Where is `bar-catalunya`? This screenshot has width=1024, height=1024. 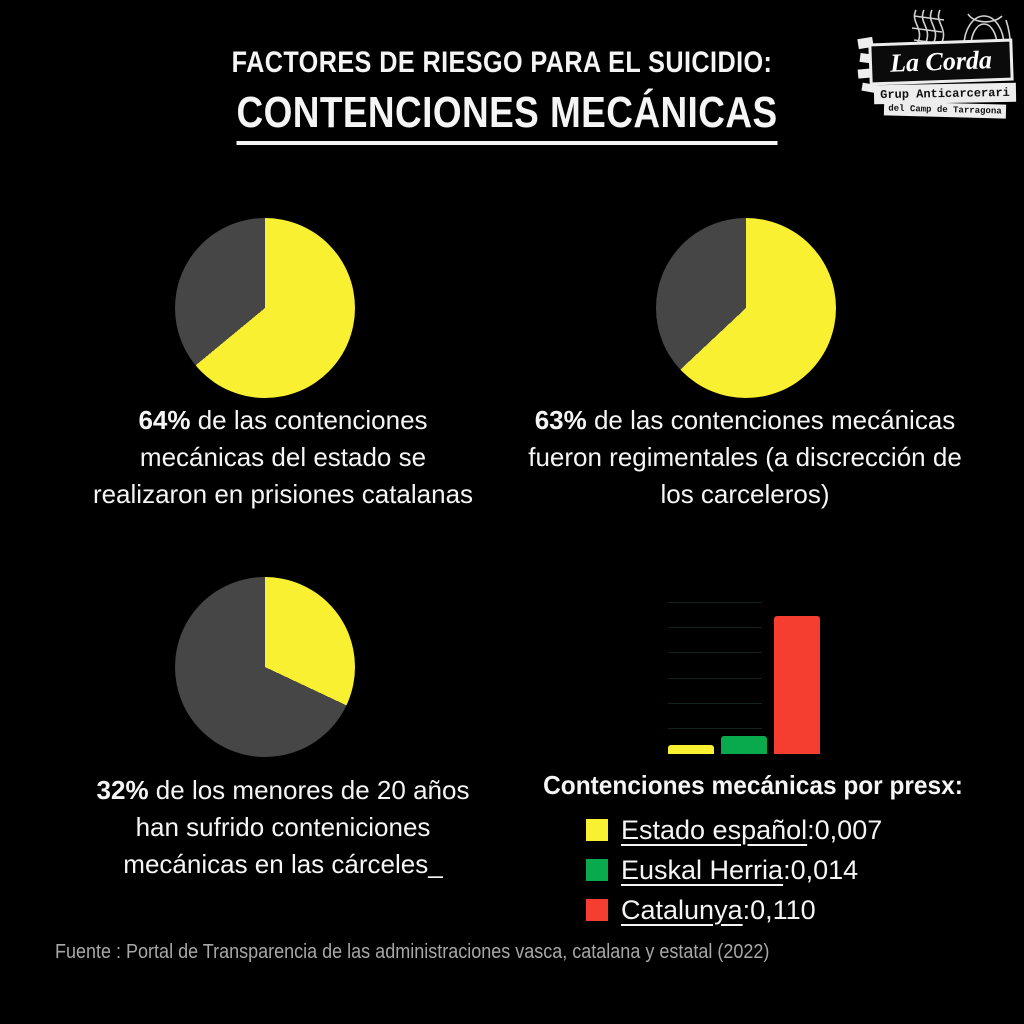
bar-catalunya is located at coordinates (797, 684).